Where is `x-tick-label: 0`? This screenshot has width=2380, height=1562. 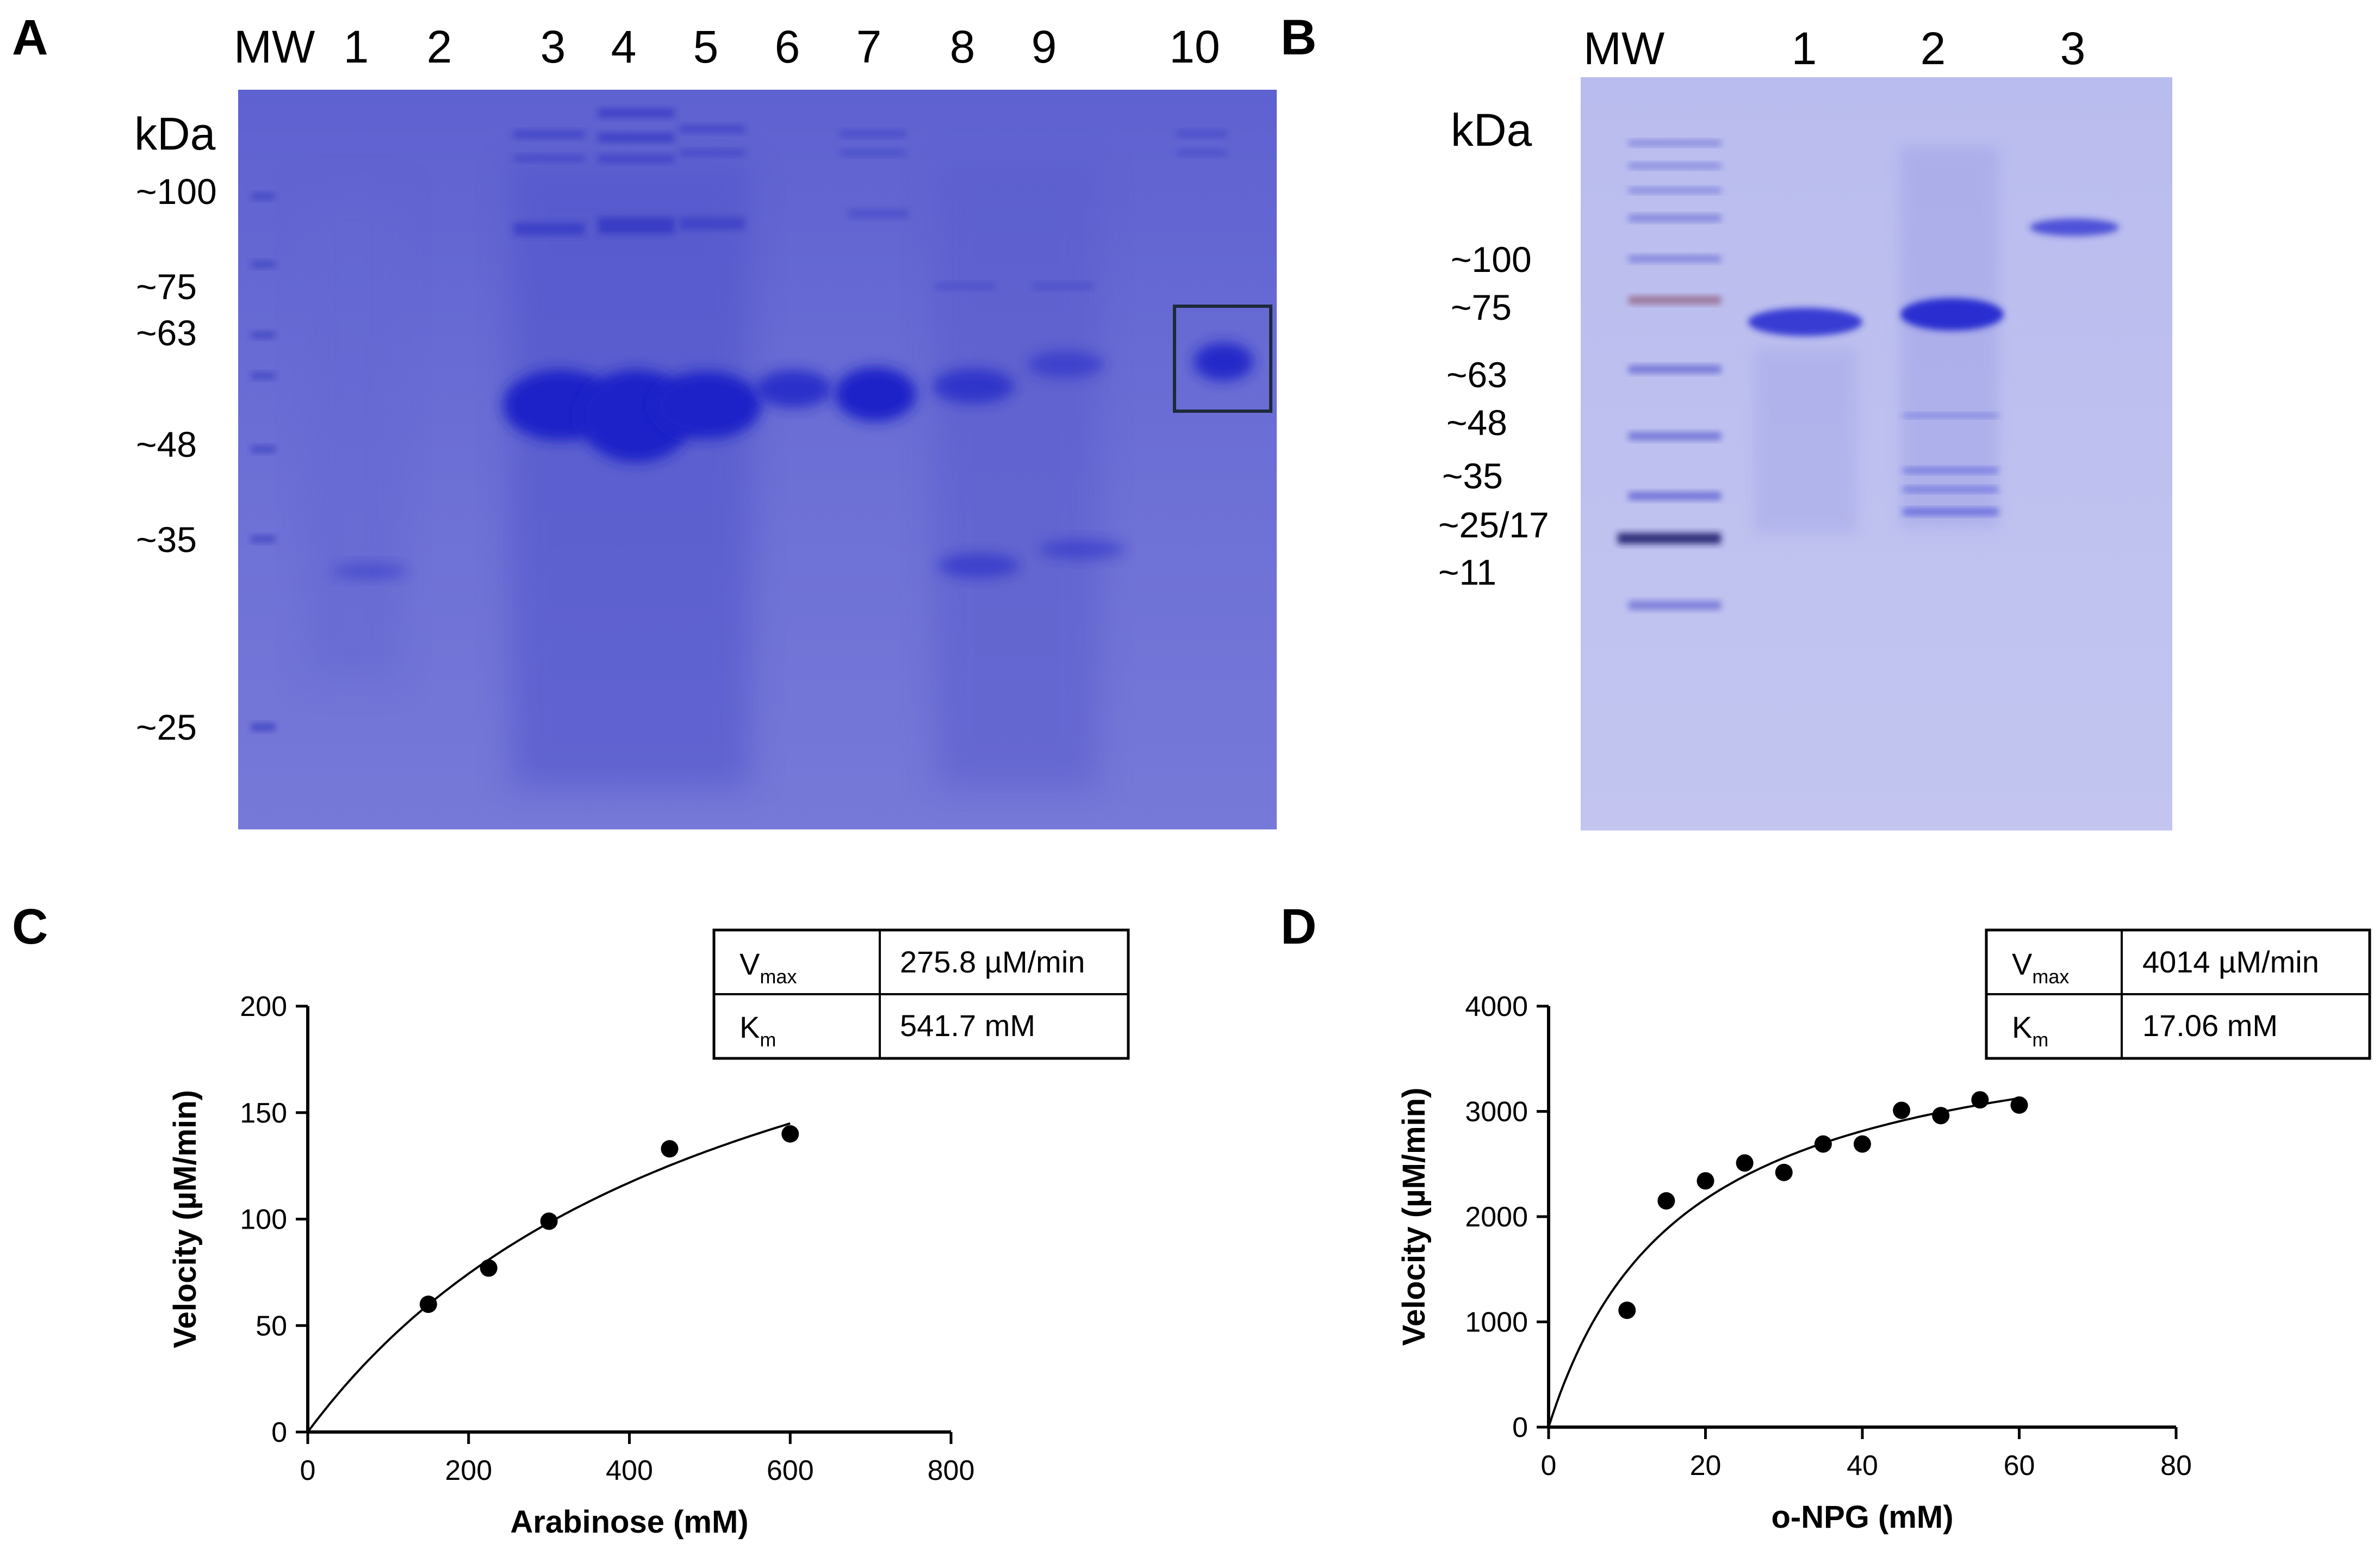 x-tick-label: 0 is located at coordinates (1549, 1466).